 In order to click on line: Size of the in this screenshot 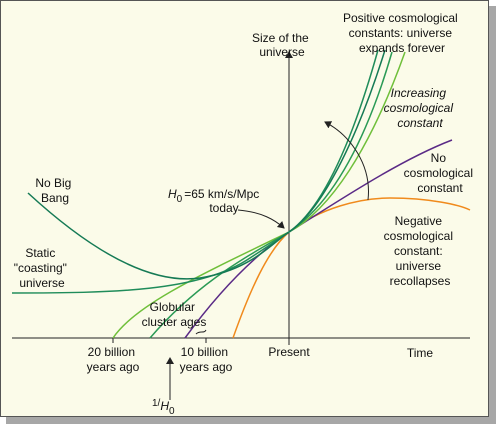, I will do `click(280, 38)`.